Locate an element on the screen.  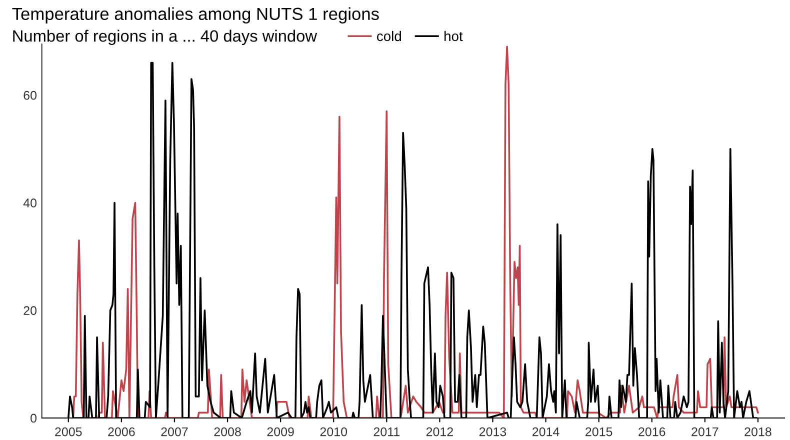
x-tick-label: 2006 is located at coordinates (121, 431).